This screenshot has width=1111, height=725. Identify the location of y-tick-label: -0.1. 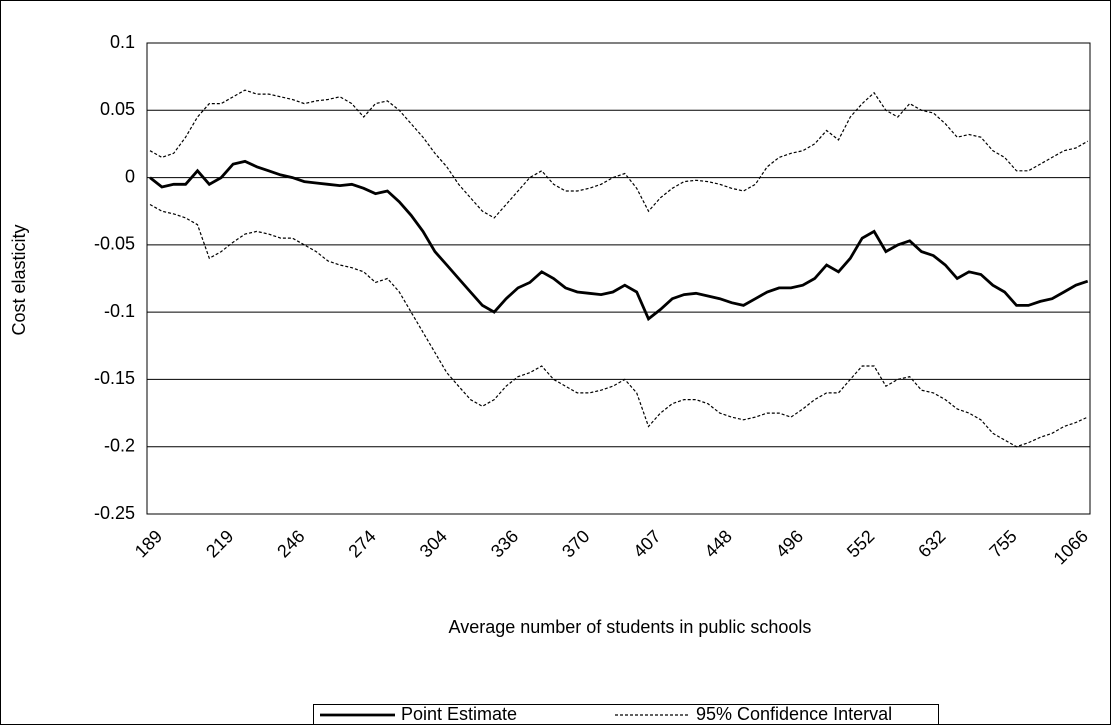
(119, 311).